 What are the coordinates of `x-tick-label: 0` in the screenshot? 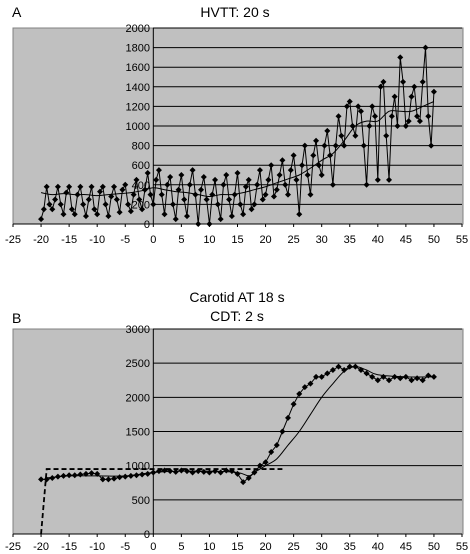 It's located at (153, 240).